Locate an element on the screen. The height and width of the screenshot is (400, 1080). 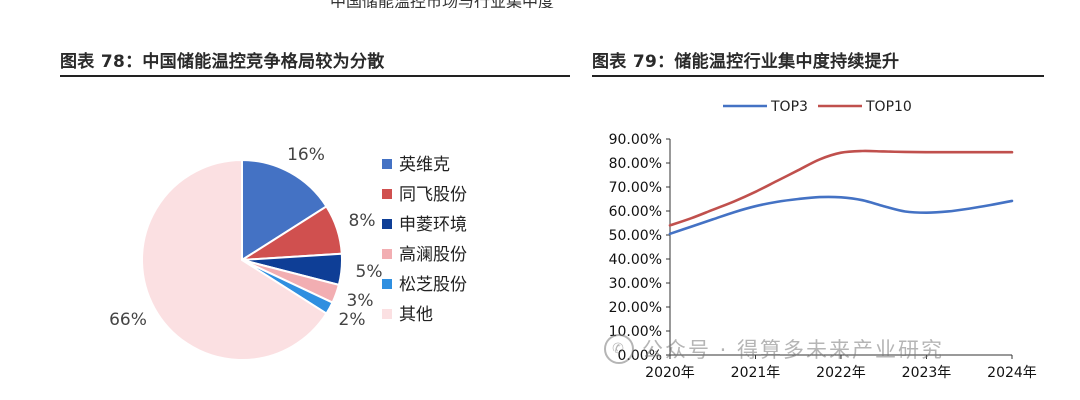
pie-data-label: 3% is located at coordinates (360, 301).